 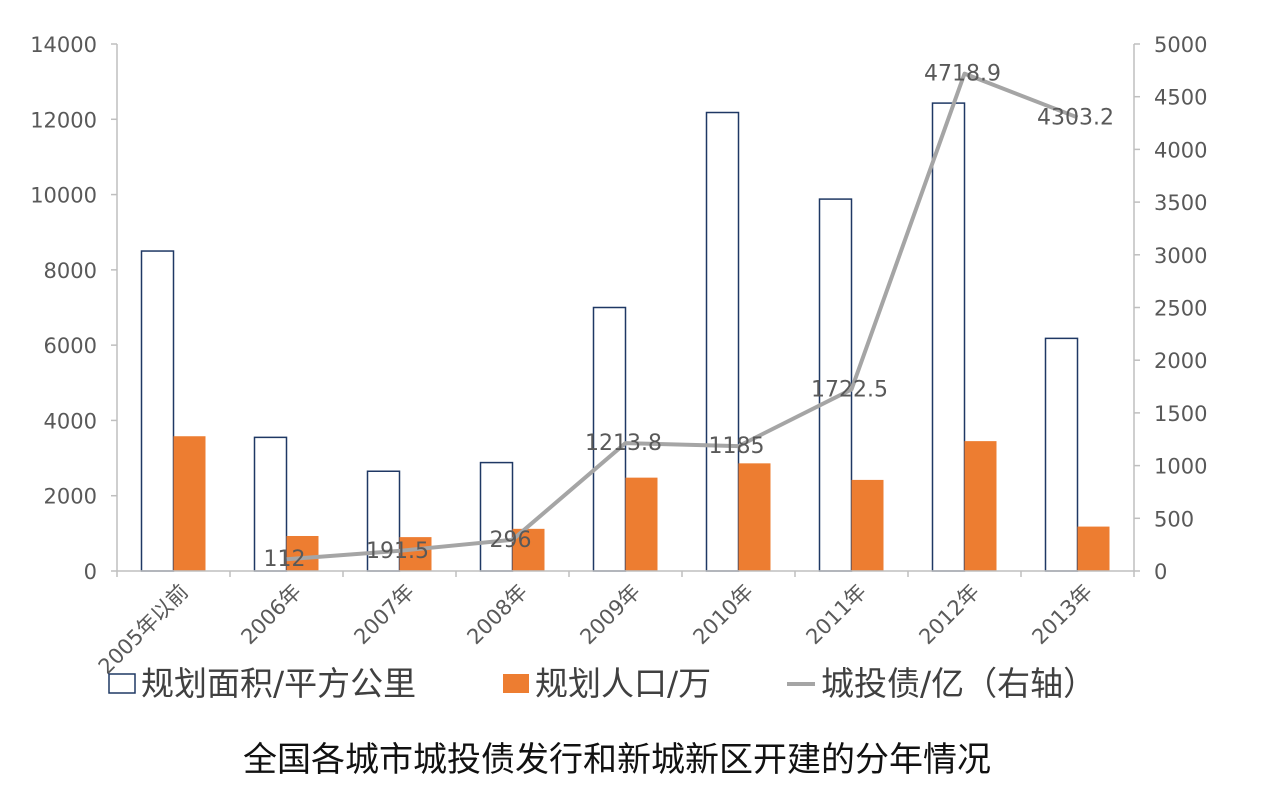 I want to click on line-data-label: 112, so click(x=285, y=559).